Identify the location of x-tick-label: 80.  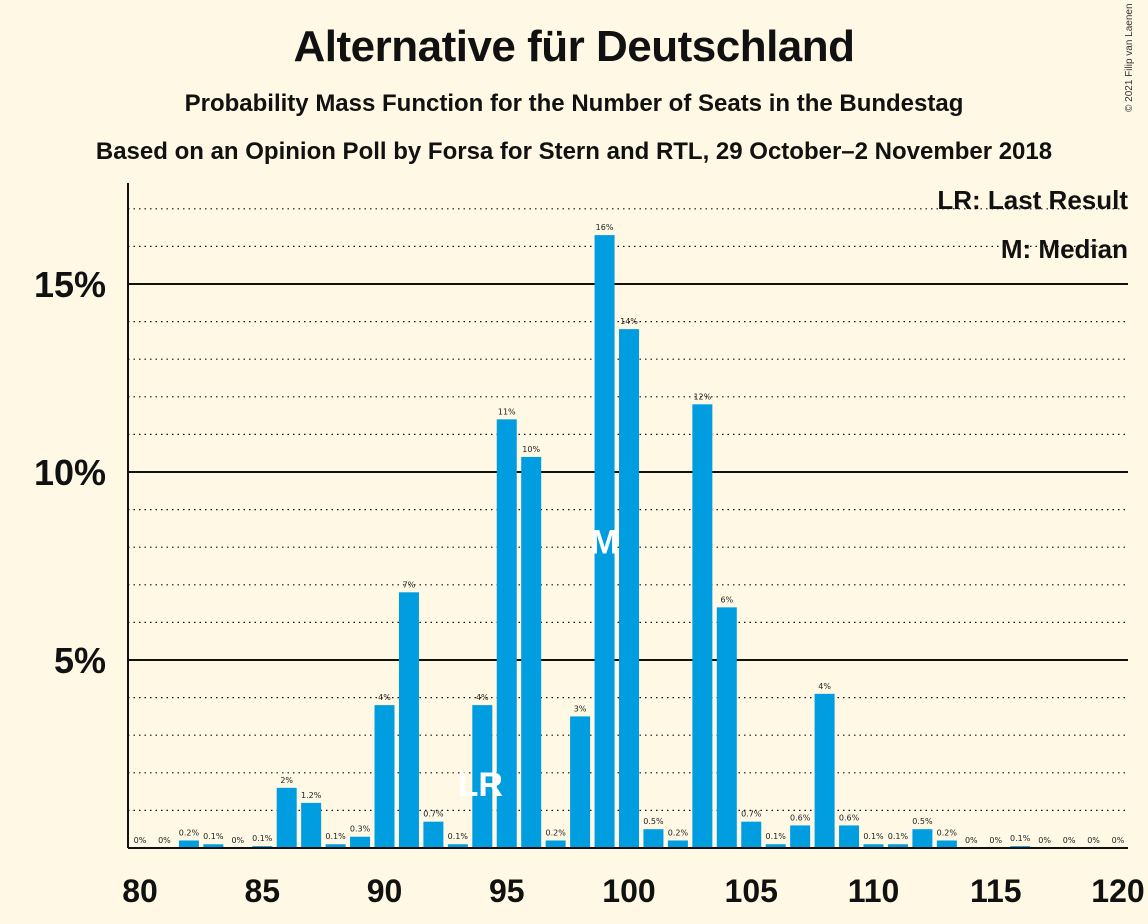
(140, 891).